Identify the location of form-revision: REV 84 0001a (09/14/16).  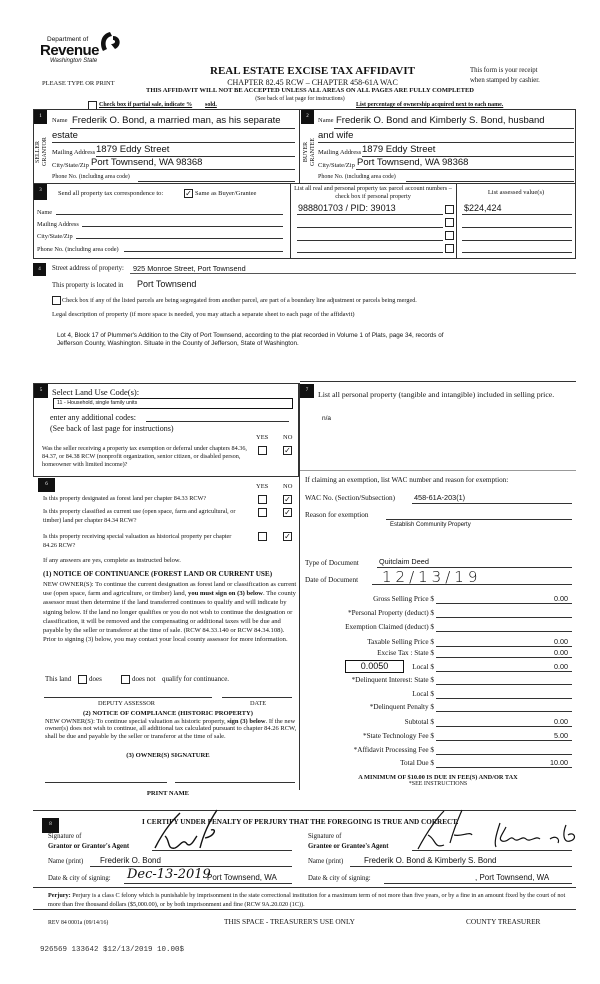
(78, 923).